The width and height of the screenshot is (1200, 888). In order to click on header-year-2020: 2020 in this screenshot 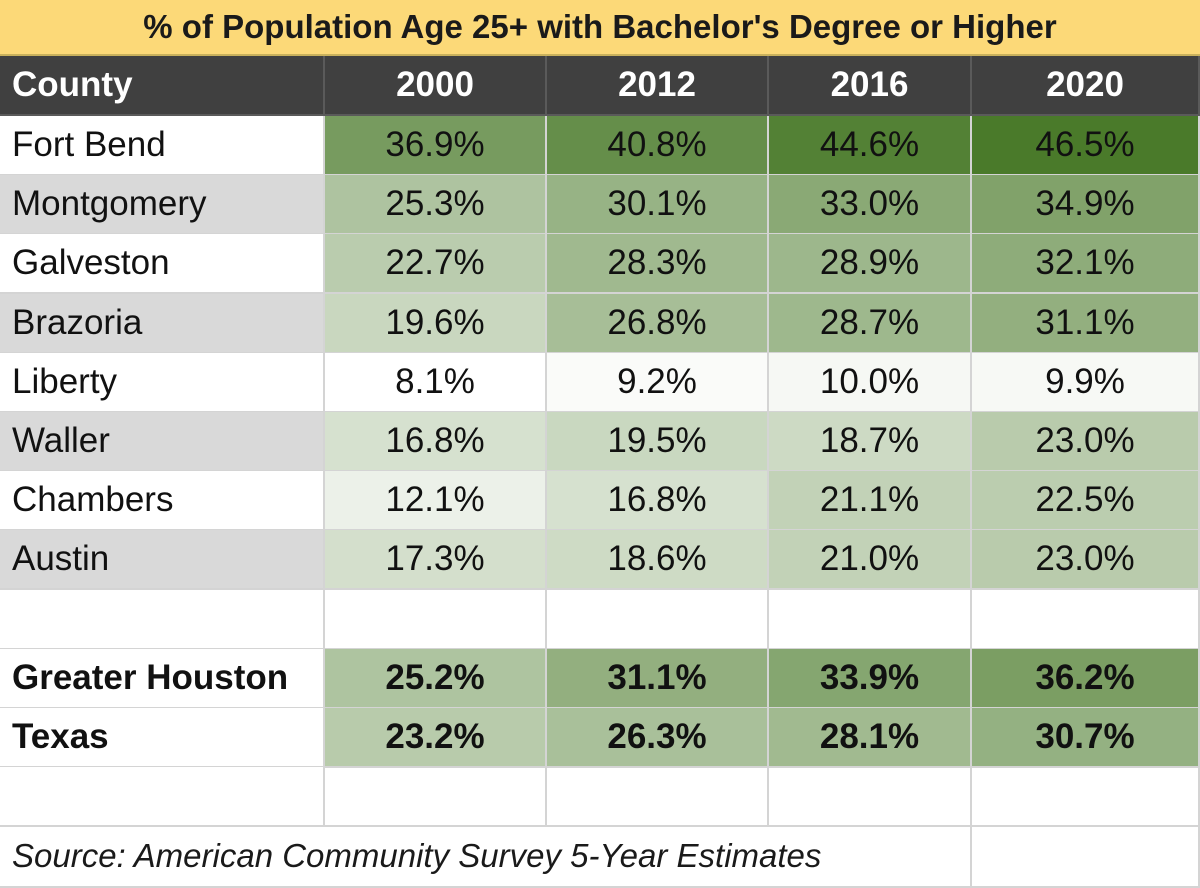, I will do `click(1086, 86)`.